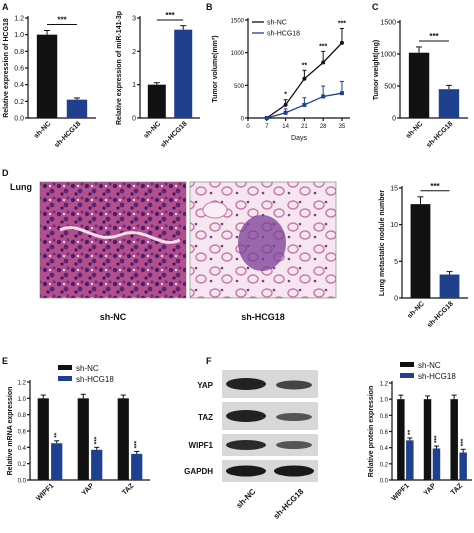 The image size is (474, 533). I want to click on x-tick-label: 7, so click(267, 127).